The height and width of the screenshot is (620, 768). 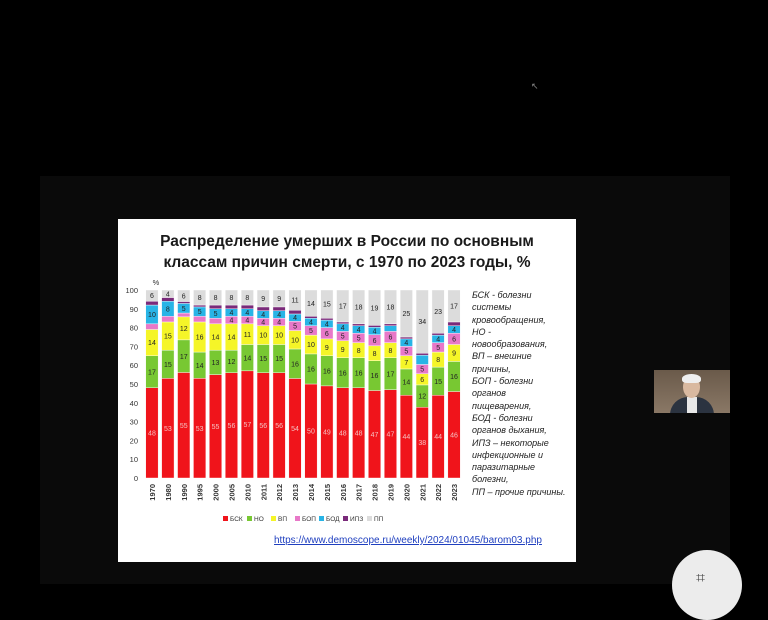 I want to click on screen-capture-button: ⌗, so click(x=707, y=585).